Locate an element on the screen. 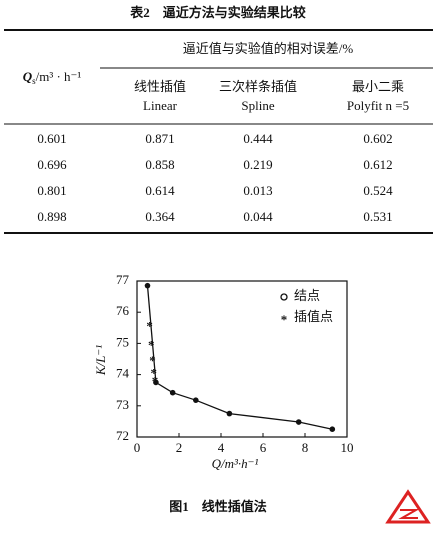  y-tick-label: 76 is located at coordinates (123, 310).